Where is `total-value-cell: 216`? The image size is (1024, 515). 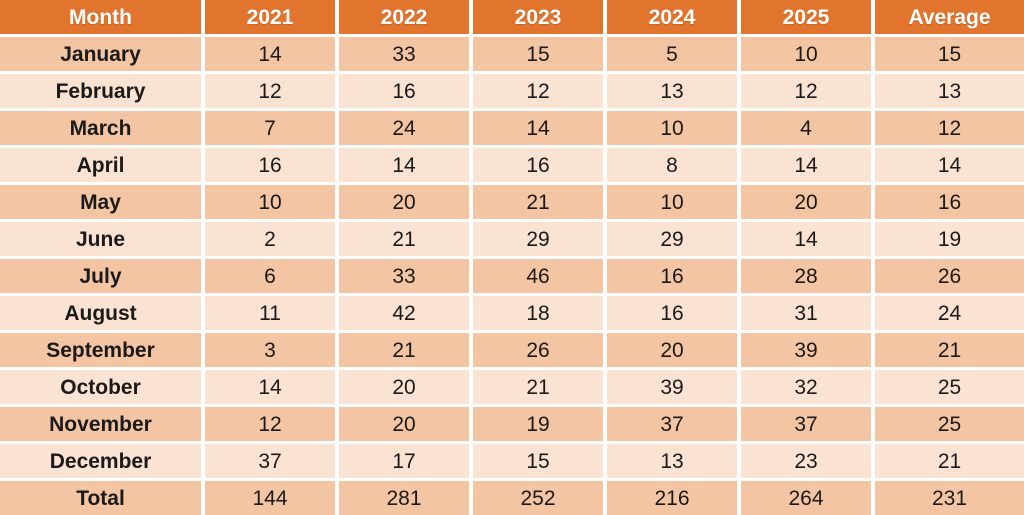
total-value-cell: 216 is located at coordinates (672, 498).